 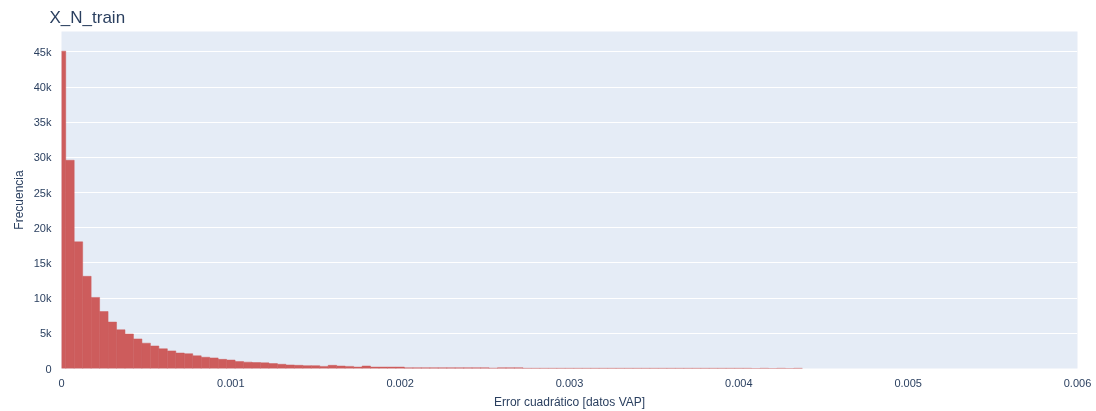 What do you see at coordinates (569, 401) in the screenshot?
I see `x-axis-title: Error cuadrático [datos VAP]` at bounding box center [569, 401].